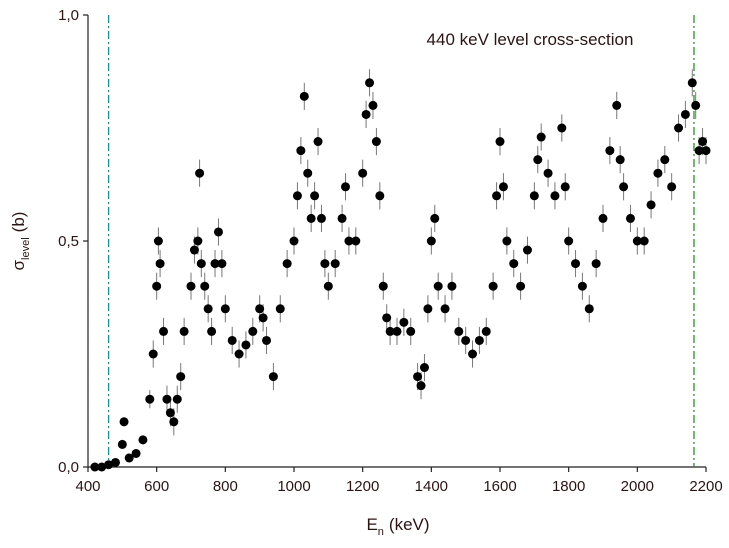 The image size is (729, 548). What do you see at coordinates (156, 486) in the screenshot?
I see `x-tick-label: 600` at bounding box center [156, 486].